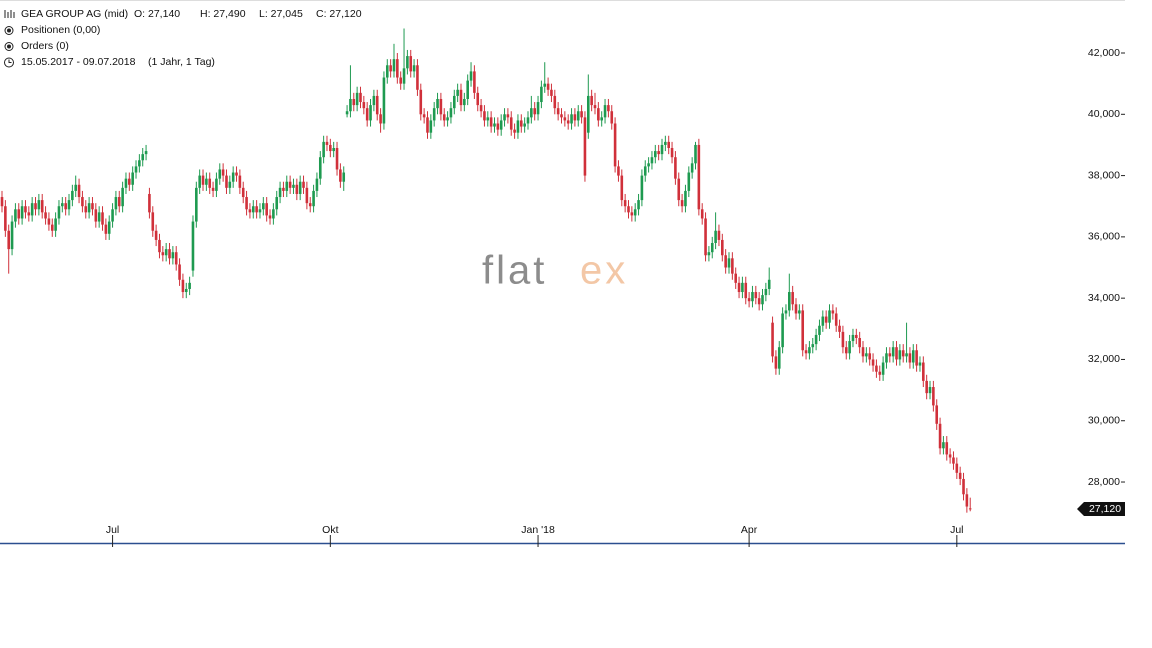  What do you see at coordinates (157, 14) in the screenshot?
I see `summary-open: O: 27,140` at bounding box center [157, 14].